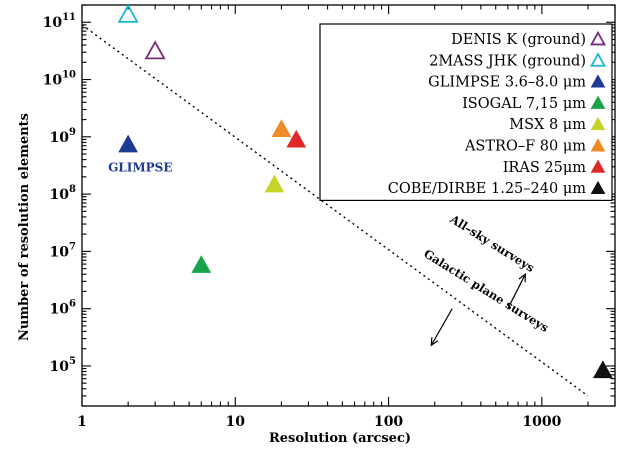 This screenshot has height=449, width=625. Describe the element at coordinates (545, 168) in the screenshot. I see `legend-entry: IRAS 25μm` at that location.